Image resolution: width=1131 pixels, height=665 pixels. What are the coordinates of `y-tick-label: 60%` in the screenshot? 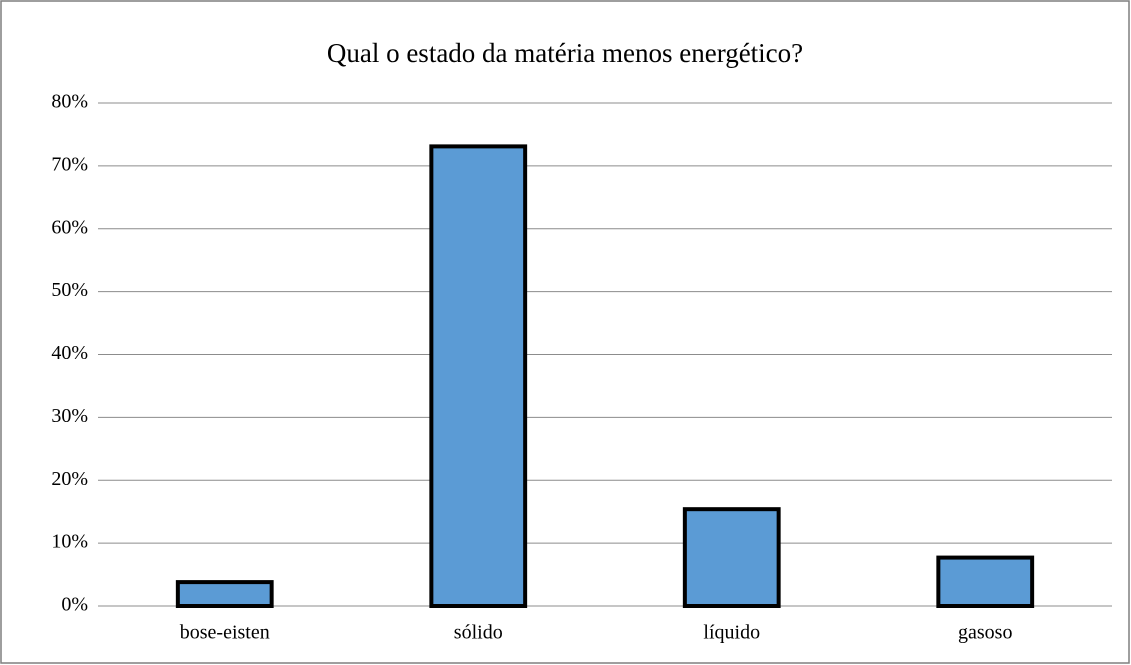 It's located at (69, 227).